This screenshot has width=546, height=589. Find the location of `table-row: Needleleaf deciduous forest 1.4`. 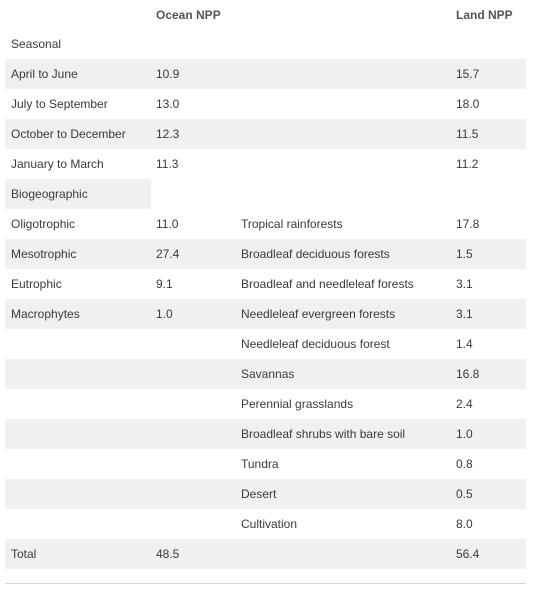

table-row: Needleleaf deciduous forest 1.4 is located at coordinates (265, 344).